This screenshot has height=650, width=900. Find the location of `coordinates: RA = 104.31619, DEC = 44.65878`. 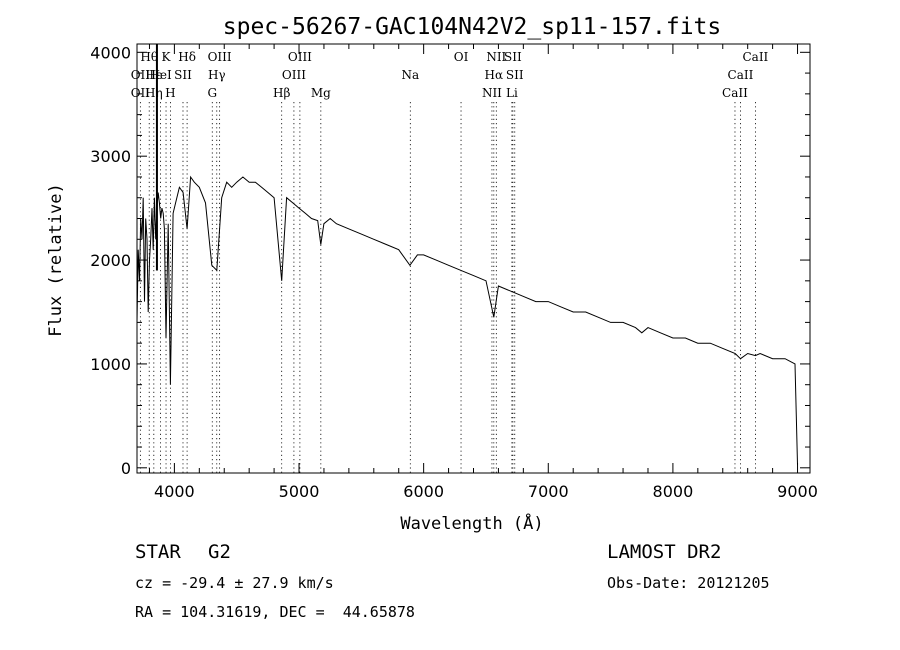

coordinates: RA = 104.31619, DEC = 44.65878 is located at coordinates (275, 612).